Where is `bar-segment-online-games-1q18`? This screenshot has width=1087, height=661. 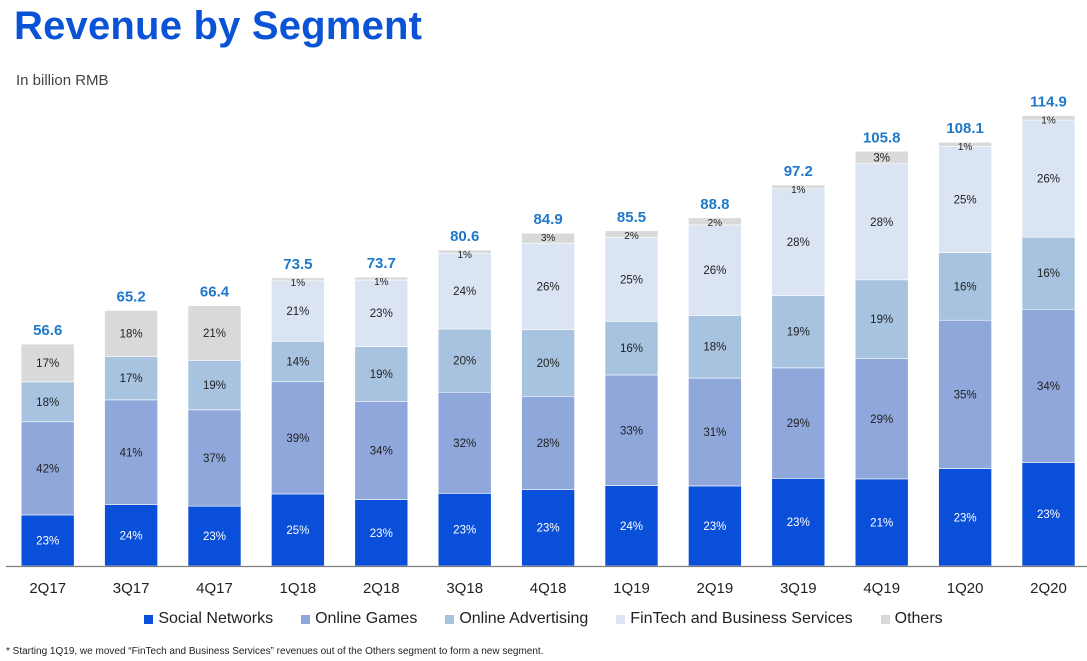
bar-segment-online-games-1q18 is located at coordinates (298, 438).